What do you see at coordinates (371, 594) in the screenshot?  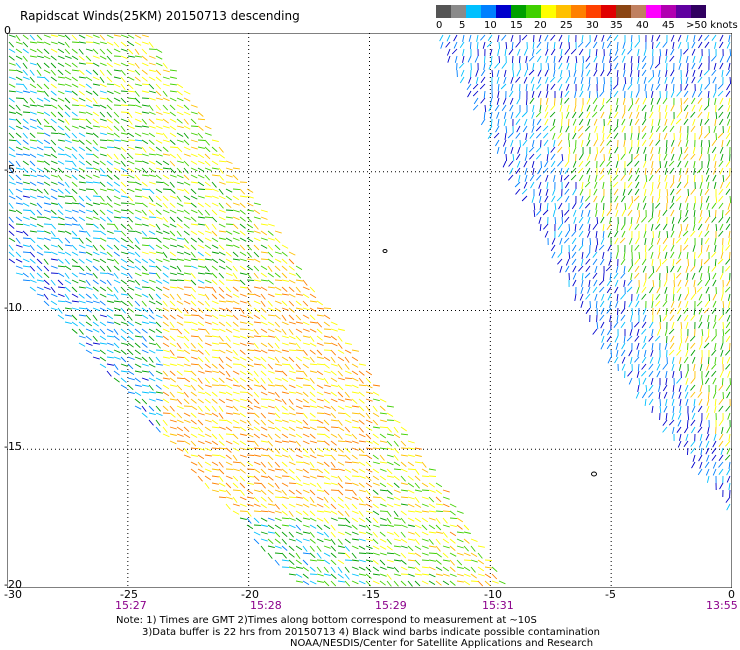 I see `x-tick-label: -15` at bounding box center [371, 594].